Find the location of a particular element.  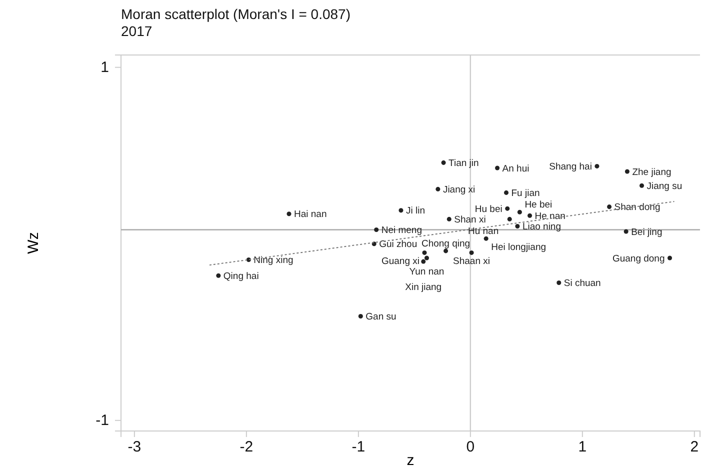

x-tick-label: 0 is located at coordinates (470, 447).